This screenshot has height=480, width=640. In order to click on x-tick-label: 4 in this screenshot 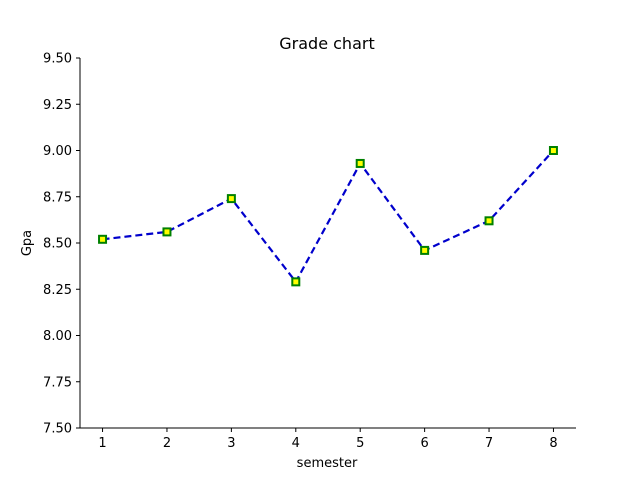, I will do `click(296, 443)`.